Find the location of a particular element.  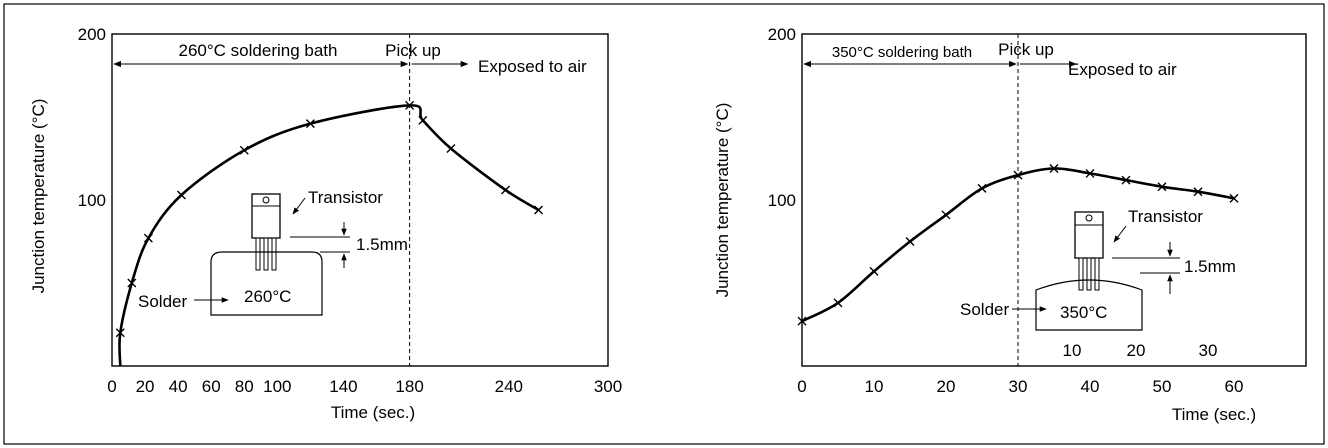

right-x-tick-20: 20 is located at coordinates (946, 386).